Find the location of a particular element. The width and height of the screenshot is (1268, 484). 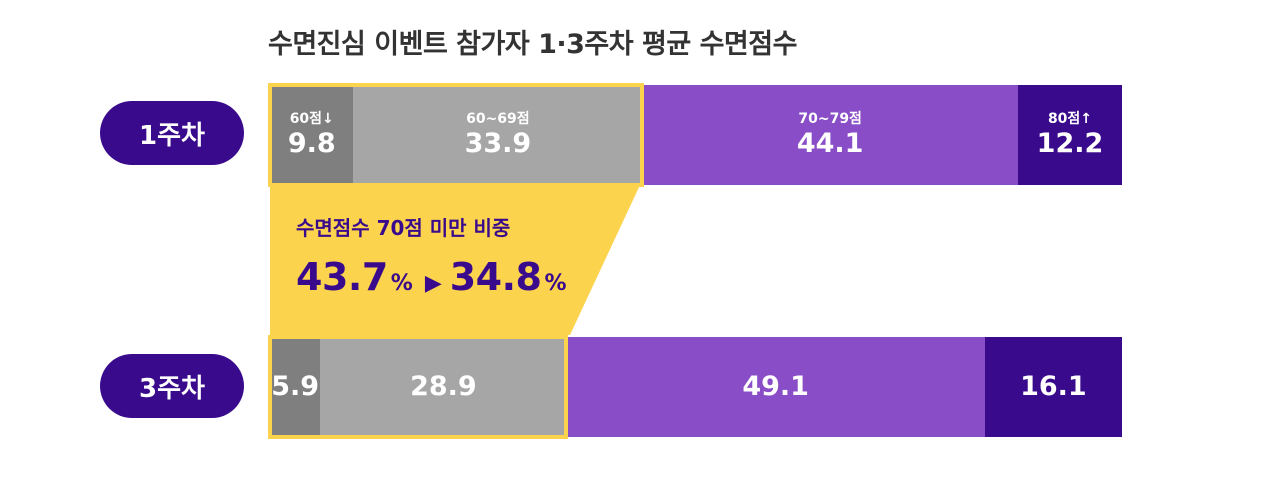

bar-segment-row1-2: 70~79점 44.1 is located at coordinates (830, 135).